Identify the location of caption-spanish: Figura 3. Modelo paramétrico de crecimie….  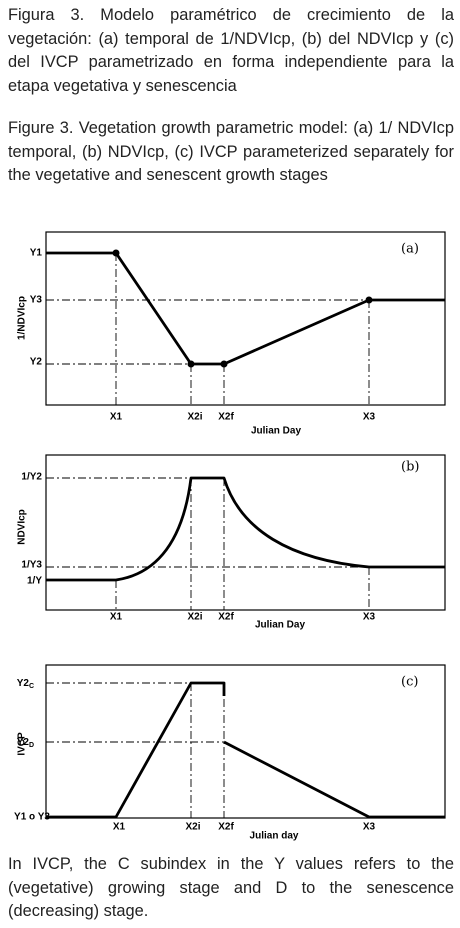
(231, 50).